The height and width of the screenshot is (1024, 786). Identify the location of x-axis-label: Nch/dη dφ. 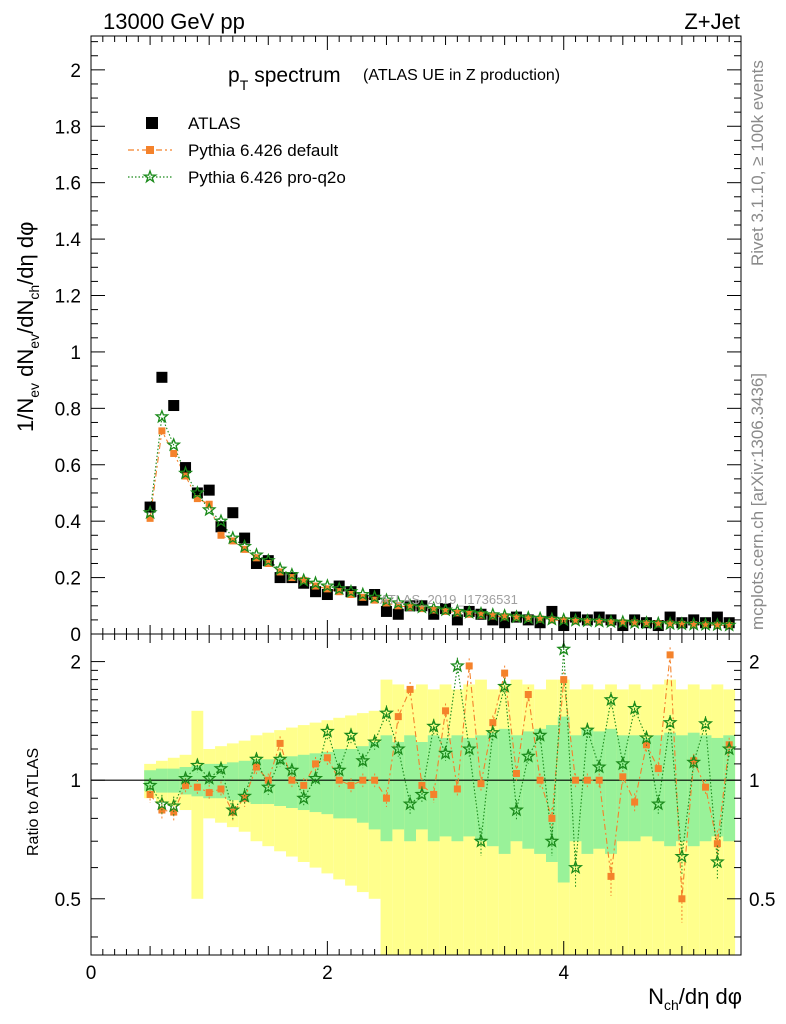
(695, 998).